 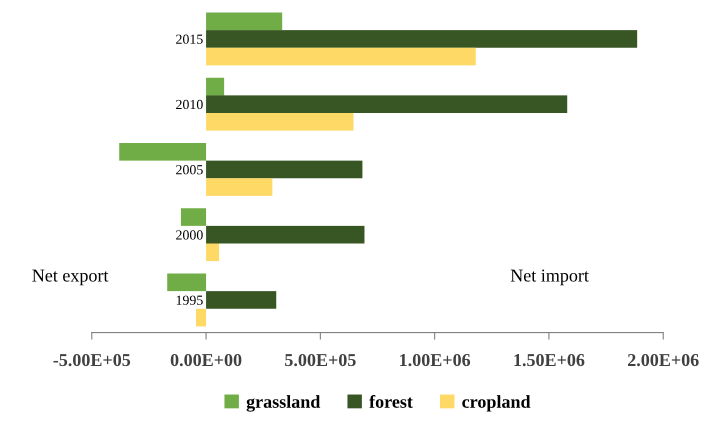 I want to click on x-tick-label: 0.00E+00, so click(x=206, y=360).